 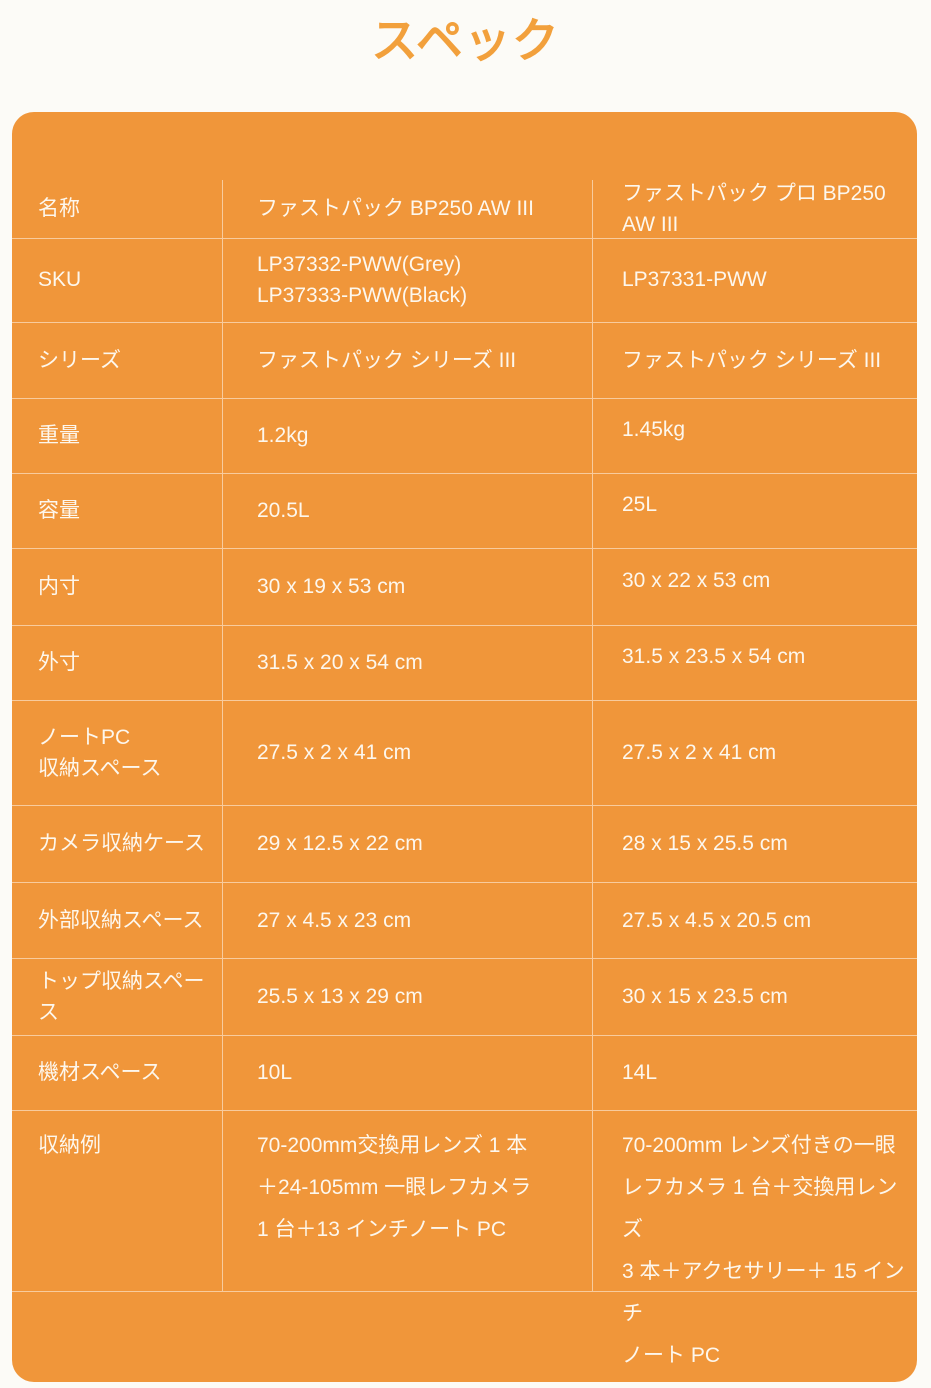 I want to click on row-label: 収納例, so click(x=117, y=1201).